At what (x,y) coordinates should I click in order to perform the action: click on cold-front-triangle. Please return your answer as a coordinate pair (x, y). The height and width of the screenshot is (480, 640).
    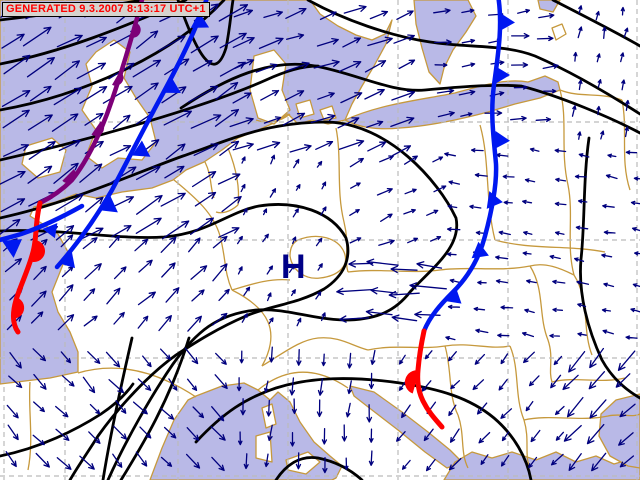
    Looking at the image, I should click on (66, 260).